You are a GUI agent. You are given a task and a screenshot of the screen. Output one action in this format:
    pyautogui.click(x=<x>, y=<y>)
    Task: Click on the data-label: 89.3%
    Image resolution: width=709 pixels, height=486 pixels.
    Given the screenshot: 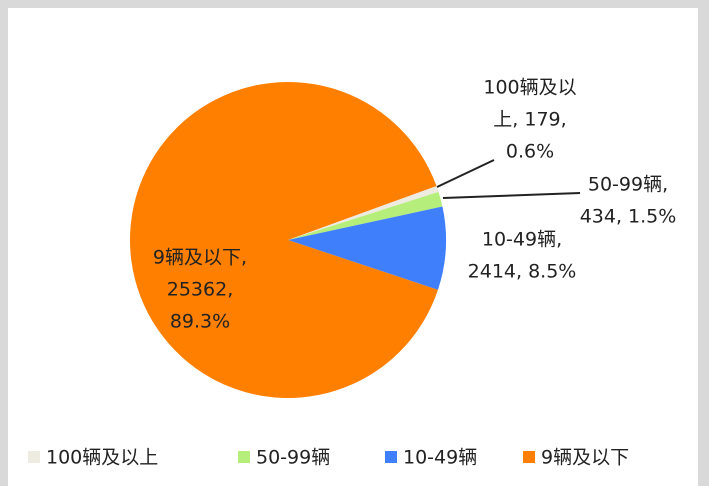 What is the action you would take?
    pyautogui.click(x=200, y=322)
    